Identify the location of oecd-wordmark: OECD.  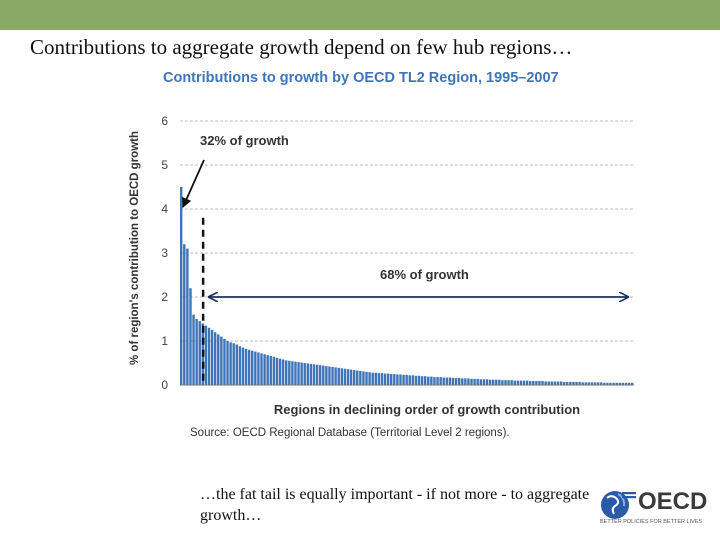
(673, 501).